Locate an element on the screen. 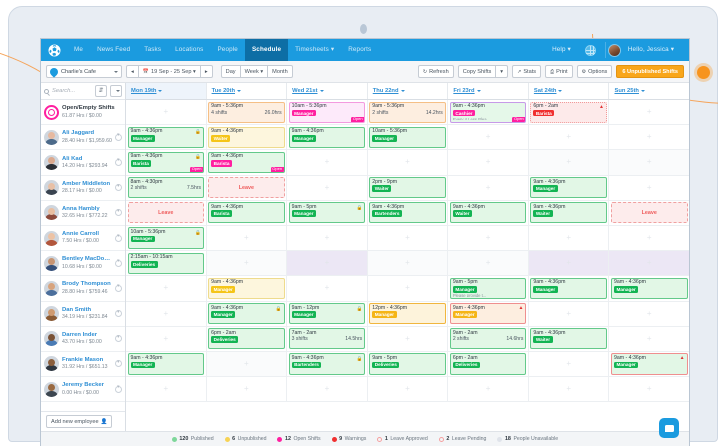 The width and height of the screenshot is (726, 448). employee-row: Frankie Mason 31.92 Hrs / $651.13 is located at coordinates (83, 365).